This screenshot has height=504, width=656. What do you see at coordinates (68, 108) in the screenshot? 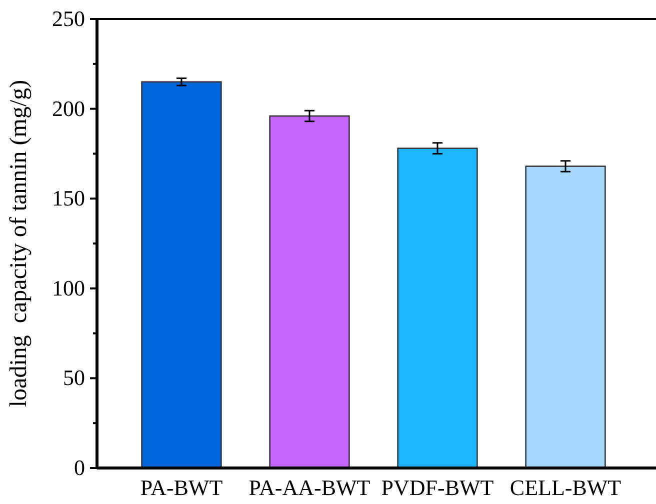
I see `y-tick-label: 200` at bounding box center [68, 108].